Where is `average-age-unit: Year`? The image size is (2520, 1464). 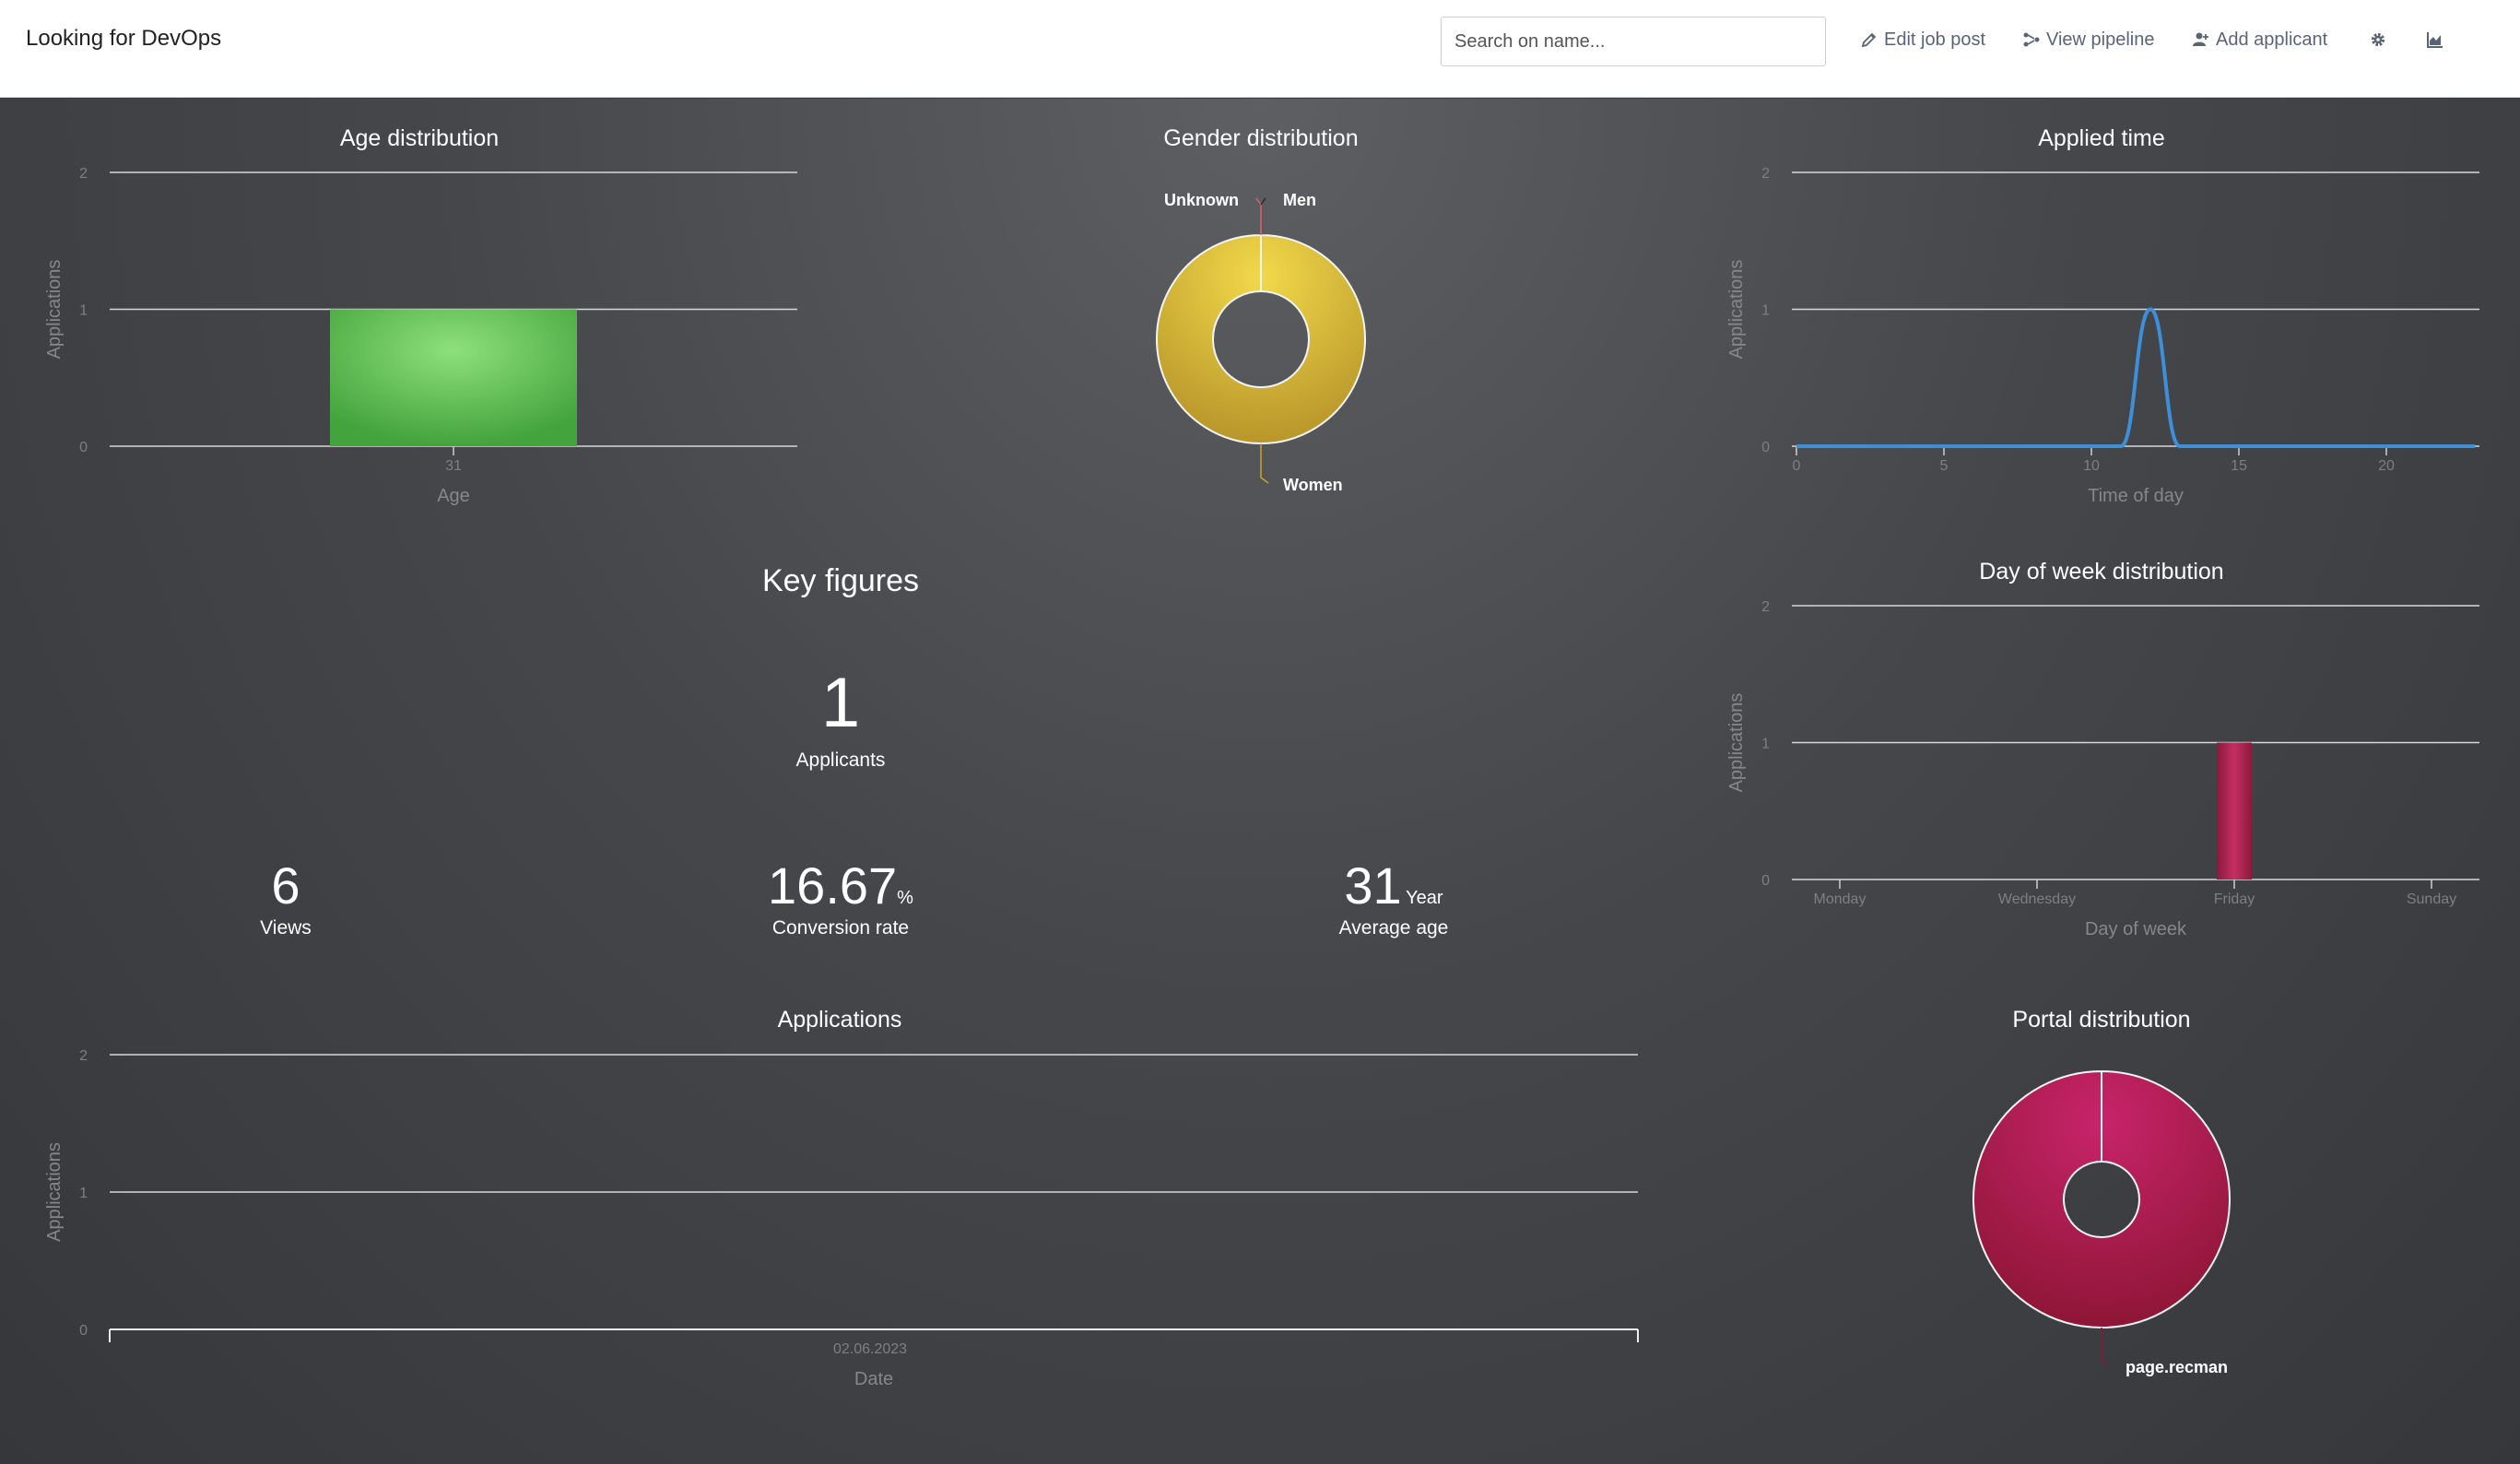 average-age-unit: Year is located at coordinates (1424, 898).